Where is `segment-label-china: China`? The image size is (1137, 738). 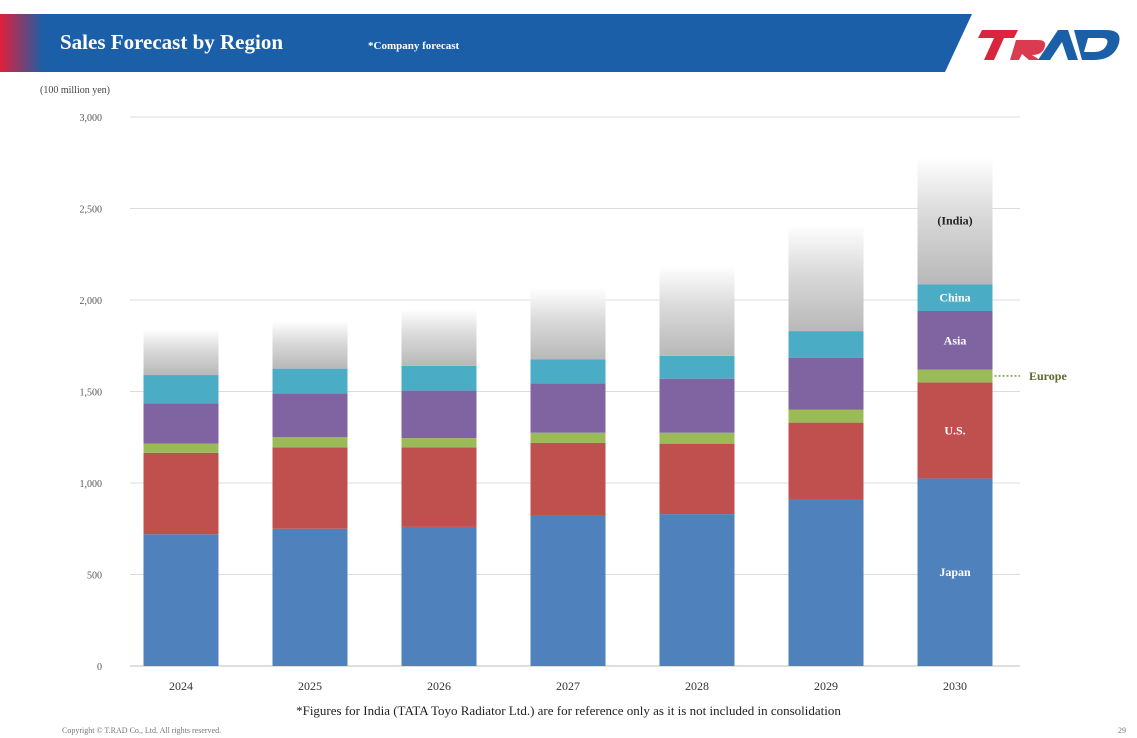
segment-label-china: China is located at coordinates (954, 298).